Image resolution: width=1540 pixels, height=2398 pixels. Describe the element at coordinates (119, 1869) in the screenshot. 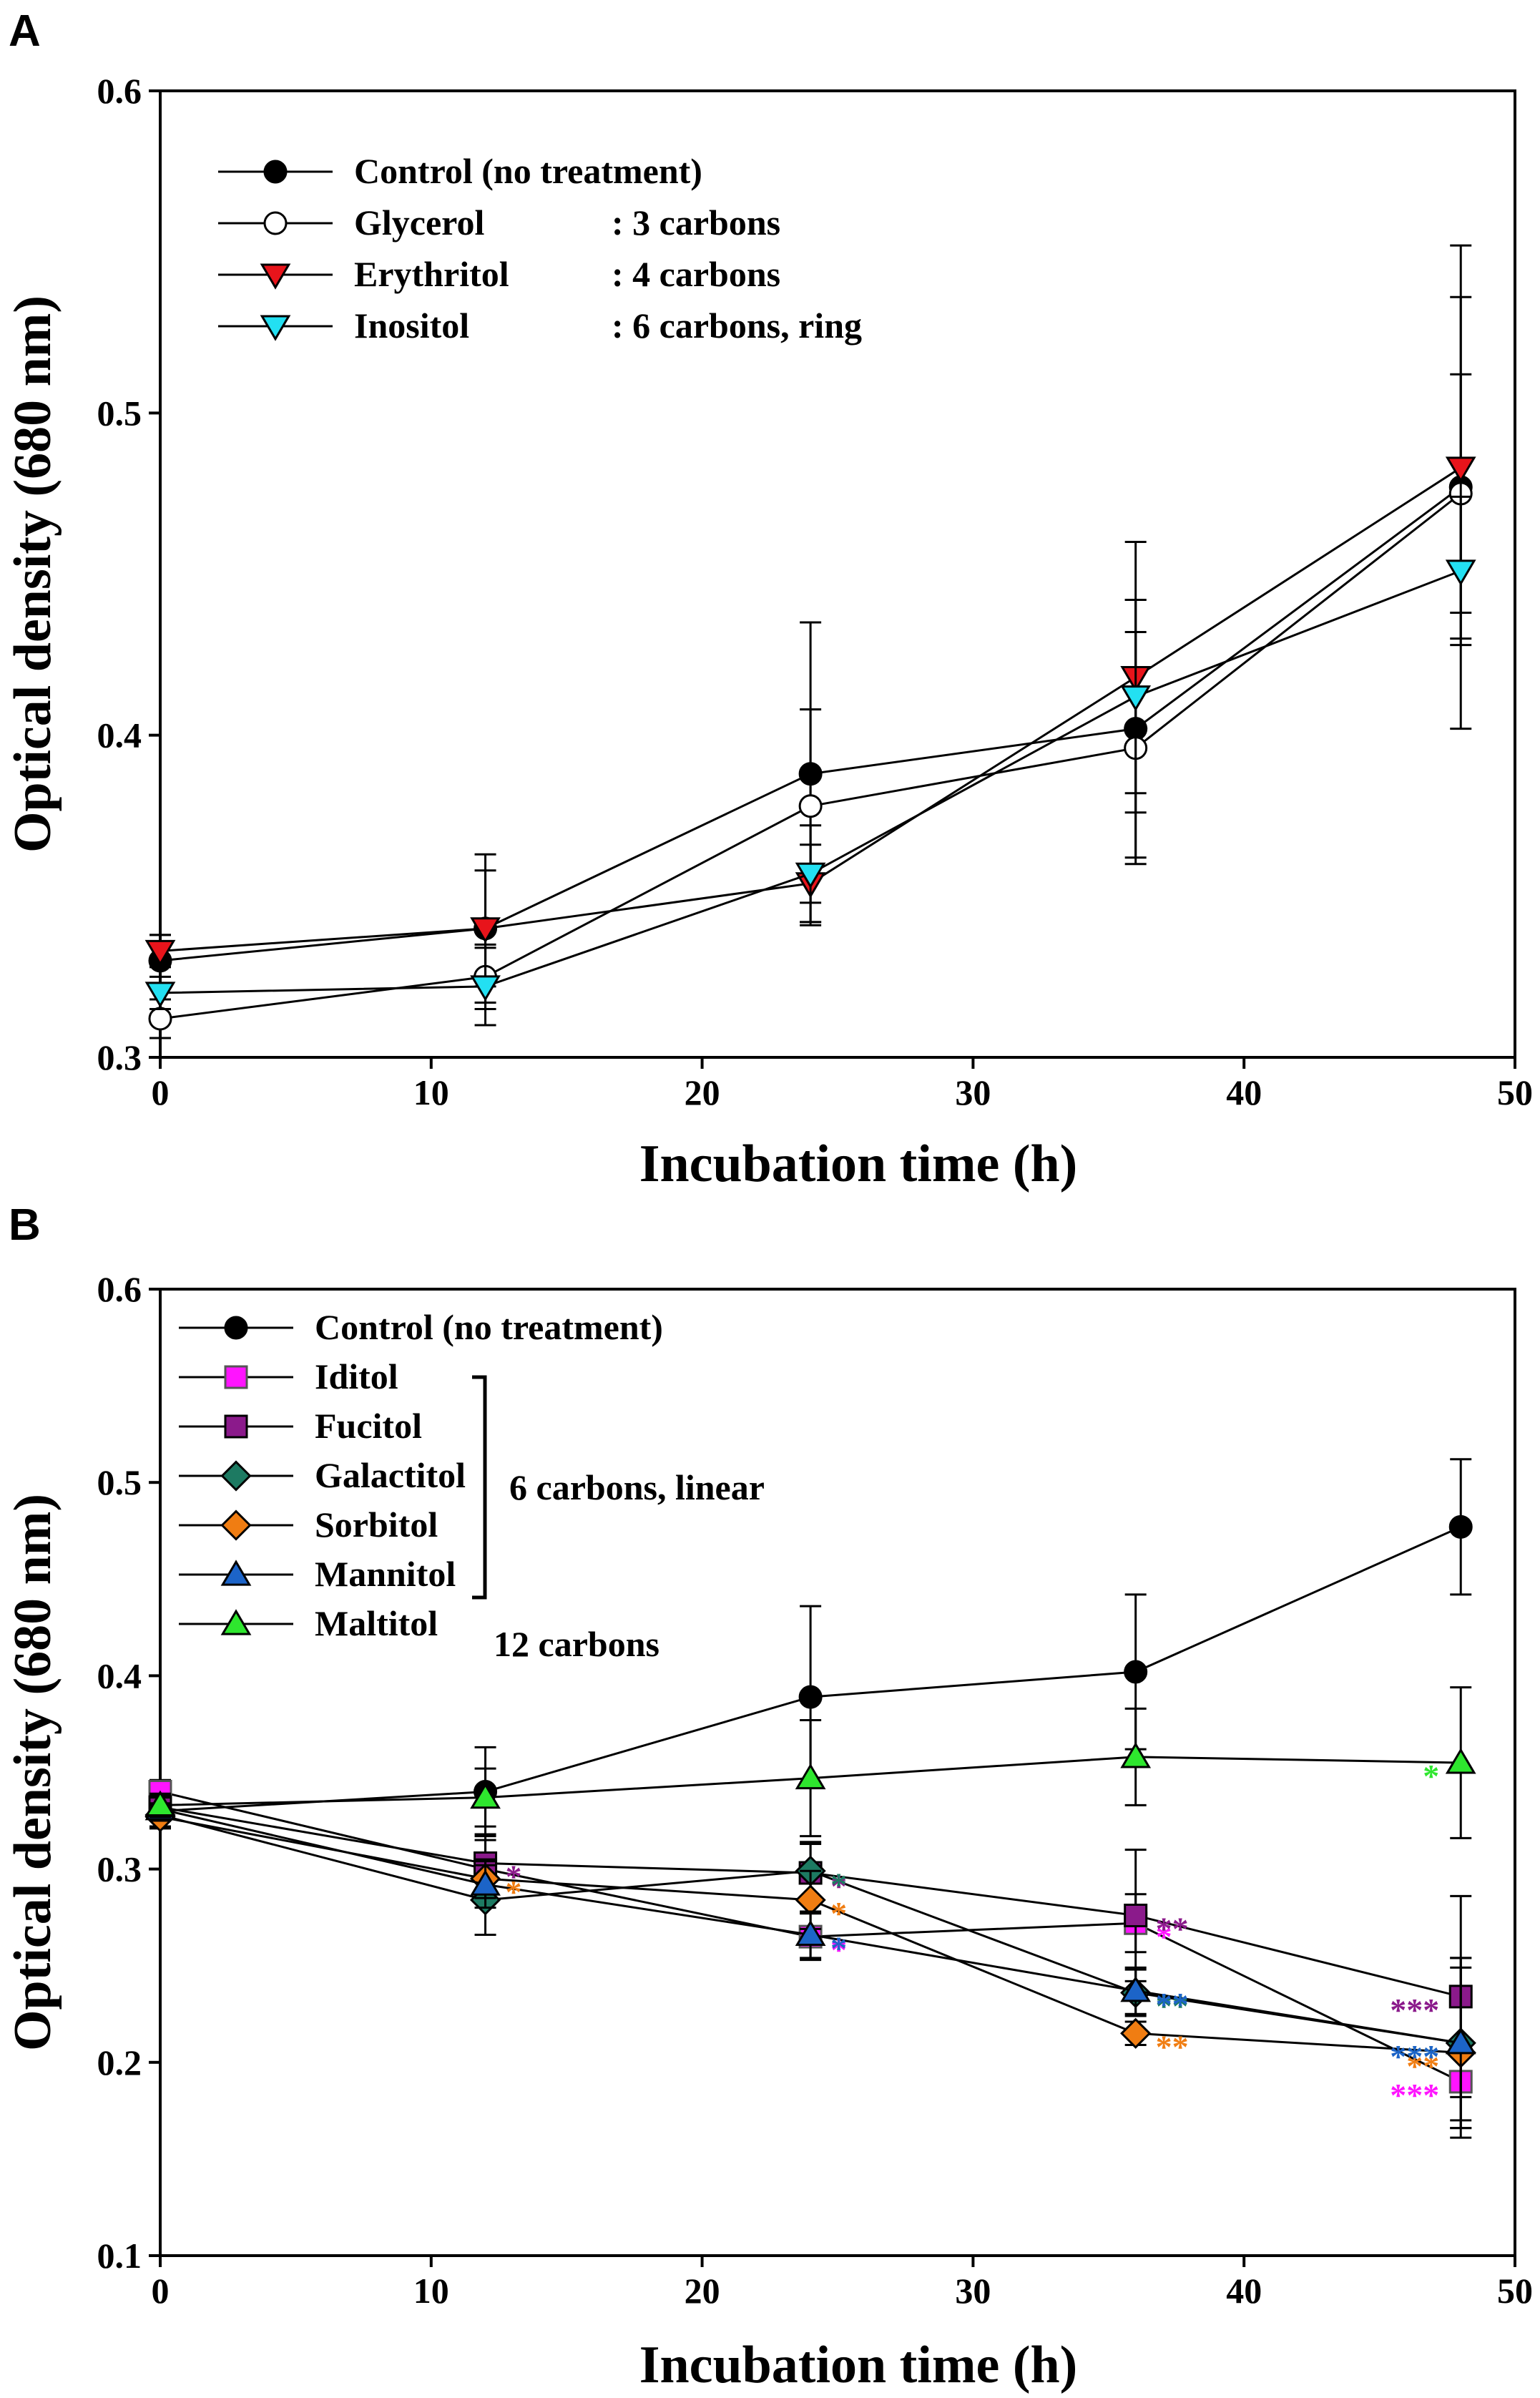

I see `b-y-tick-label: 0.3` at that location.